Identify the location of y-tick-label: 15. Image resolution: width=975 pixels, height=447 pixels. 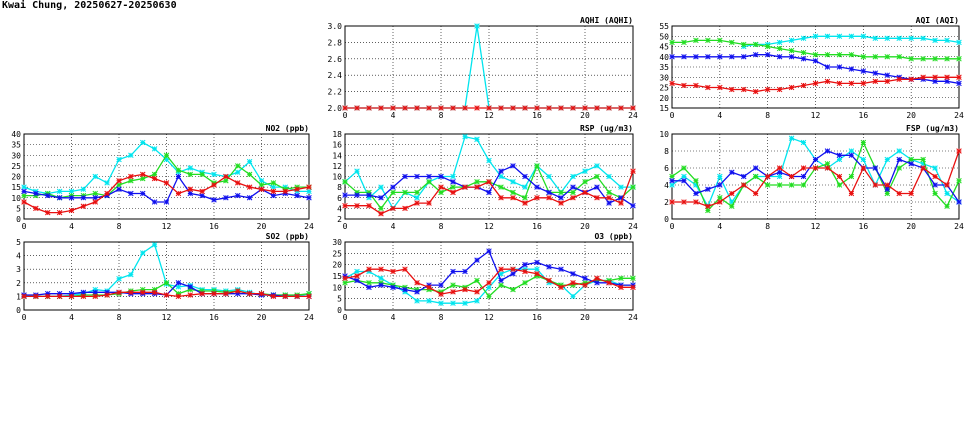
(337, 276).